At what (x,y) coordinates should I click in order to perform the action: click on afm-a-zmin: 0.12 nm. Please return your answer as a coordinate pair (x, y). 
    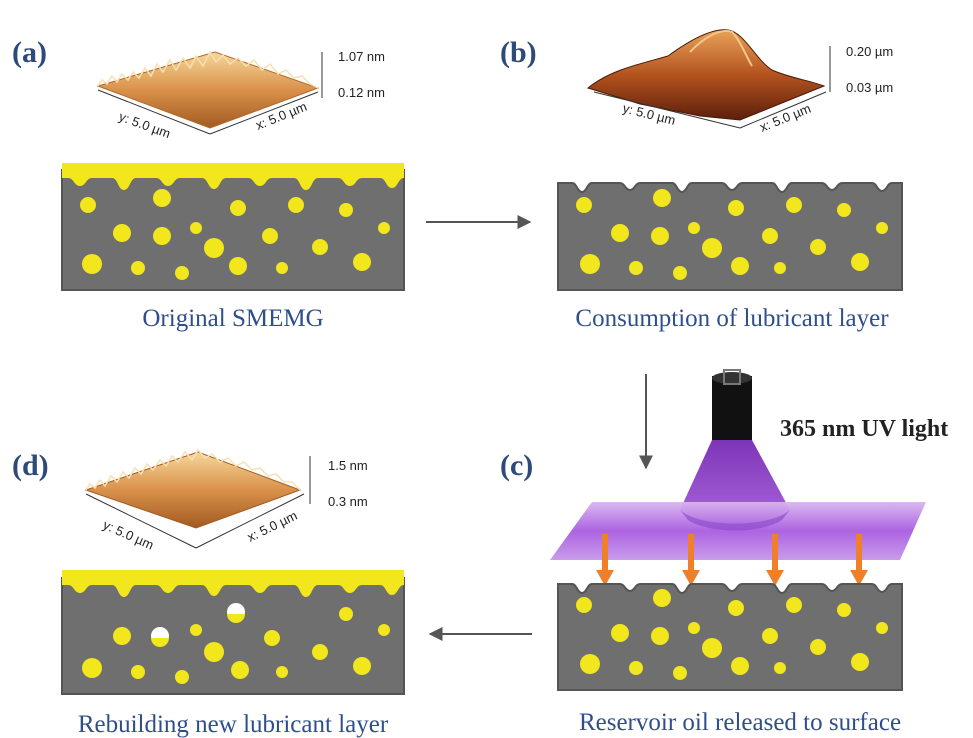
    Looking at the image, I should click on (361, 92).